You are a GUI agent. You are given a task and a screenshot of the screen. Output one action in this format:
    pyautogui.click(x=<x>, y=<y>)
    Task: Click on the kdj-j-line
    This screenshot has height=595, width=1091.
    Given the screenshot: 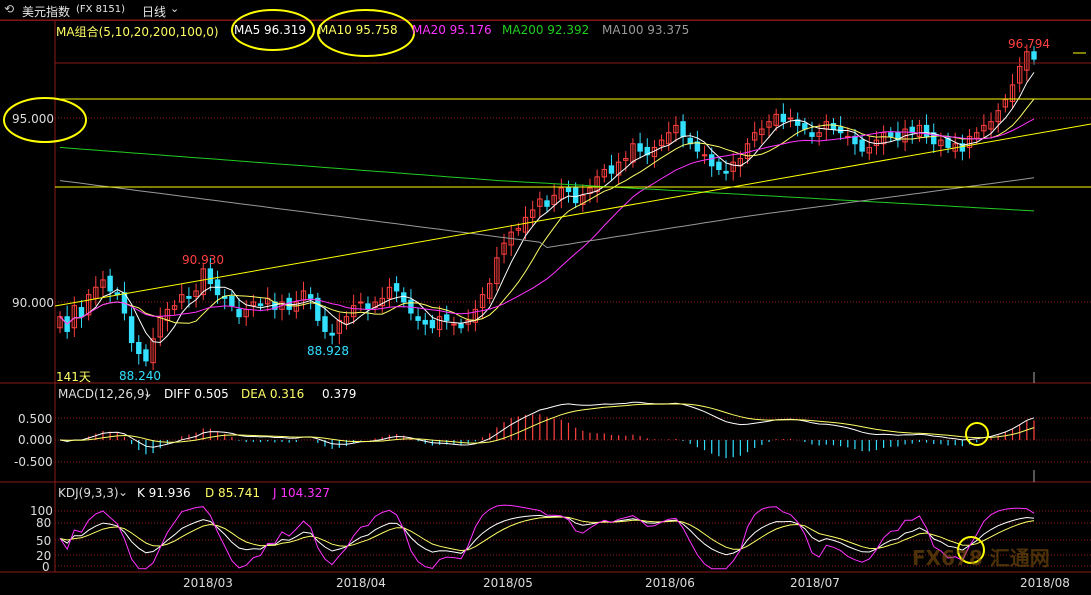 What is the action you would take?
    pyautogui.click(x=547, y=537)
    